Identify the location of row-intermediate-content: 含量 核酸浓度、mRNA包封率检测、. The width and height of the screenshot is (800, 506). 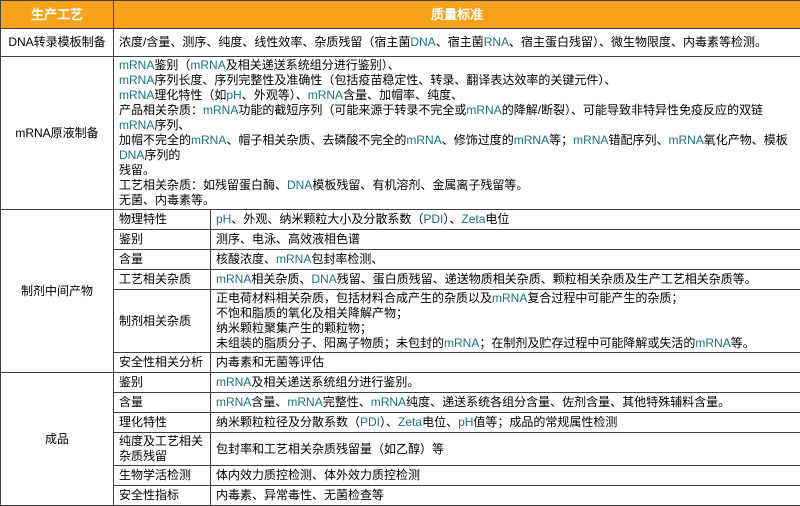
(400, 260).